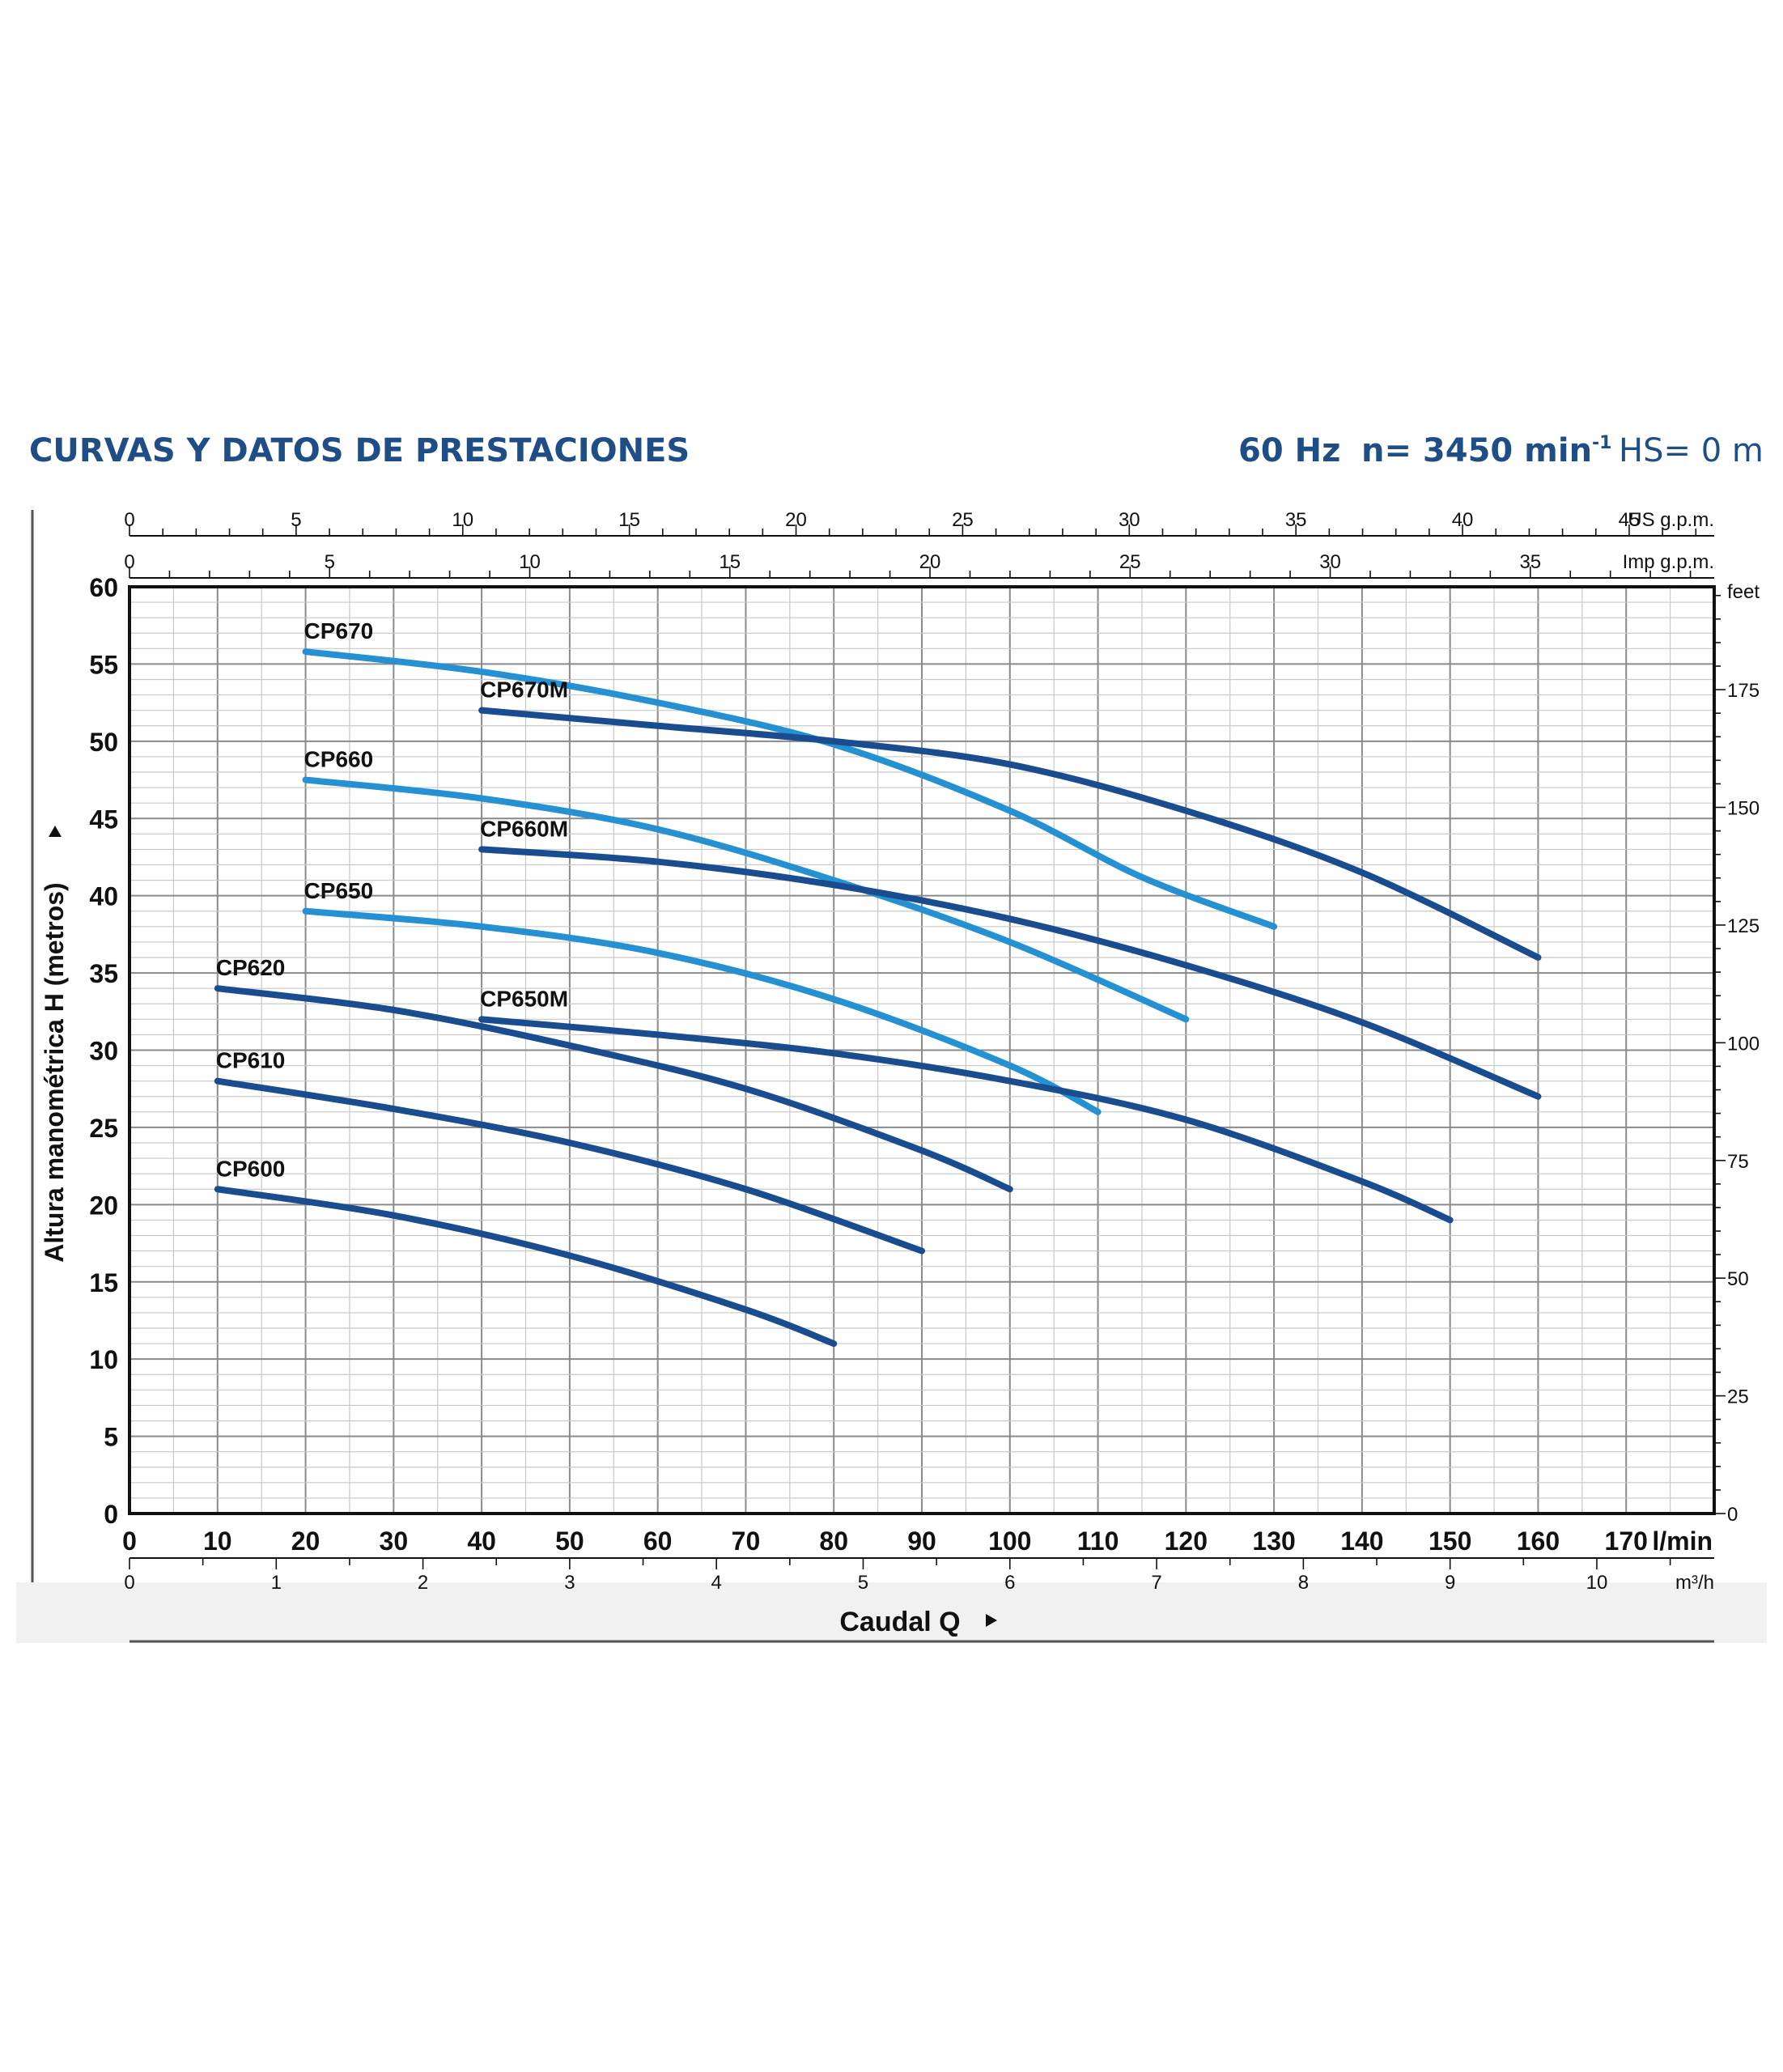  Describe the element at coordinates (103, 1359) in the screenshot. I see `y-tick-label: 10` at that location.